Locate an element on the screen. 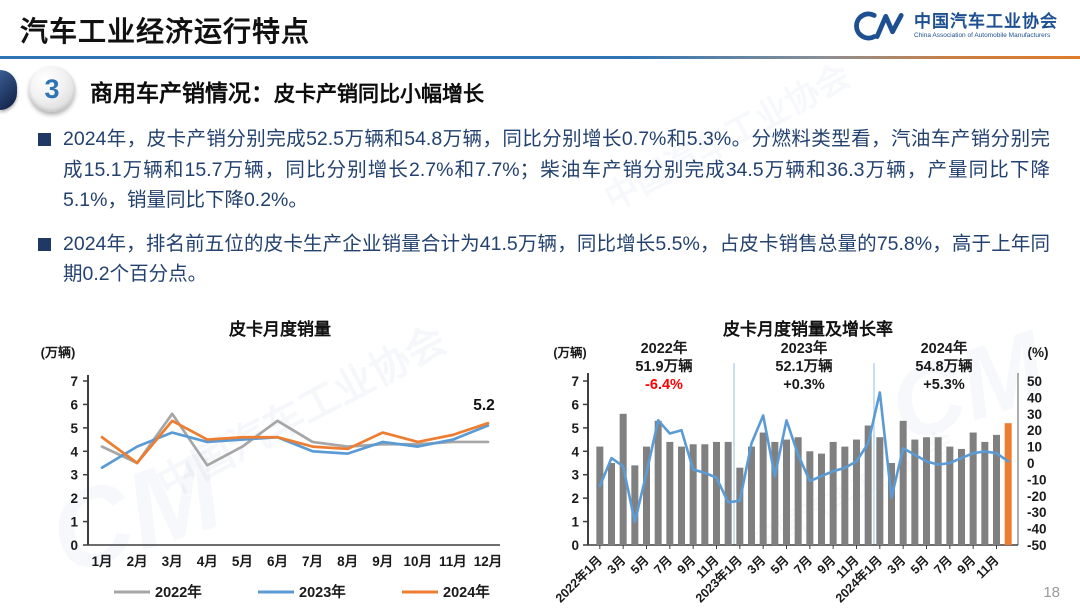 The image size is (1080, 612). section-heading: 商用车产销情况：皮卡产销同比小幅增长 is located at coordinates (287, 91).